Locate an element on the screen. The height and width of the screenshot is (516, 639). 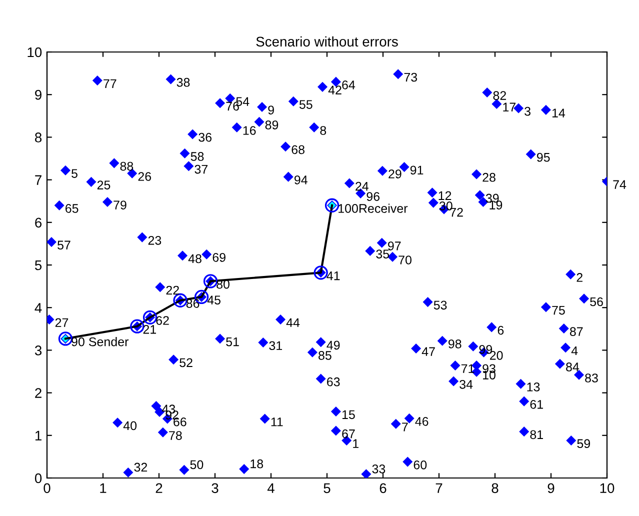
annotation: 45 is located at coordinates (213, 300).